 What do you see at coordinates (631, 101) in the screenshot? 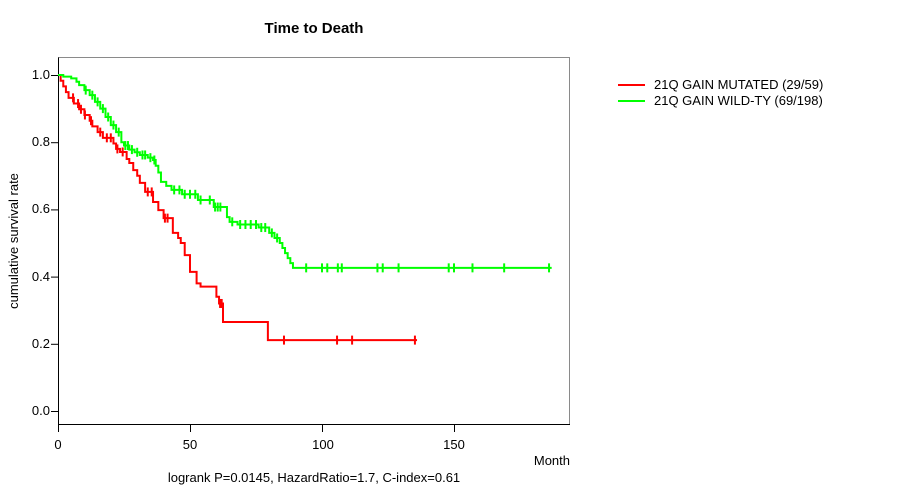
I see `legend-line-wildtype-icon` at bounding box center [631, 101].